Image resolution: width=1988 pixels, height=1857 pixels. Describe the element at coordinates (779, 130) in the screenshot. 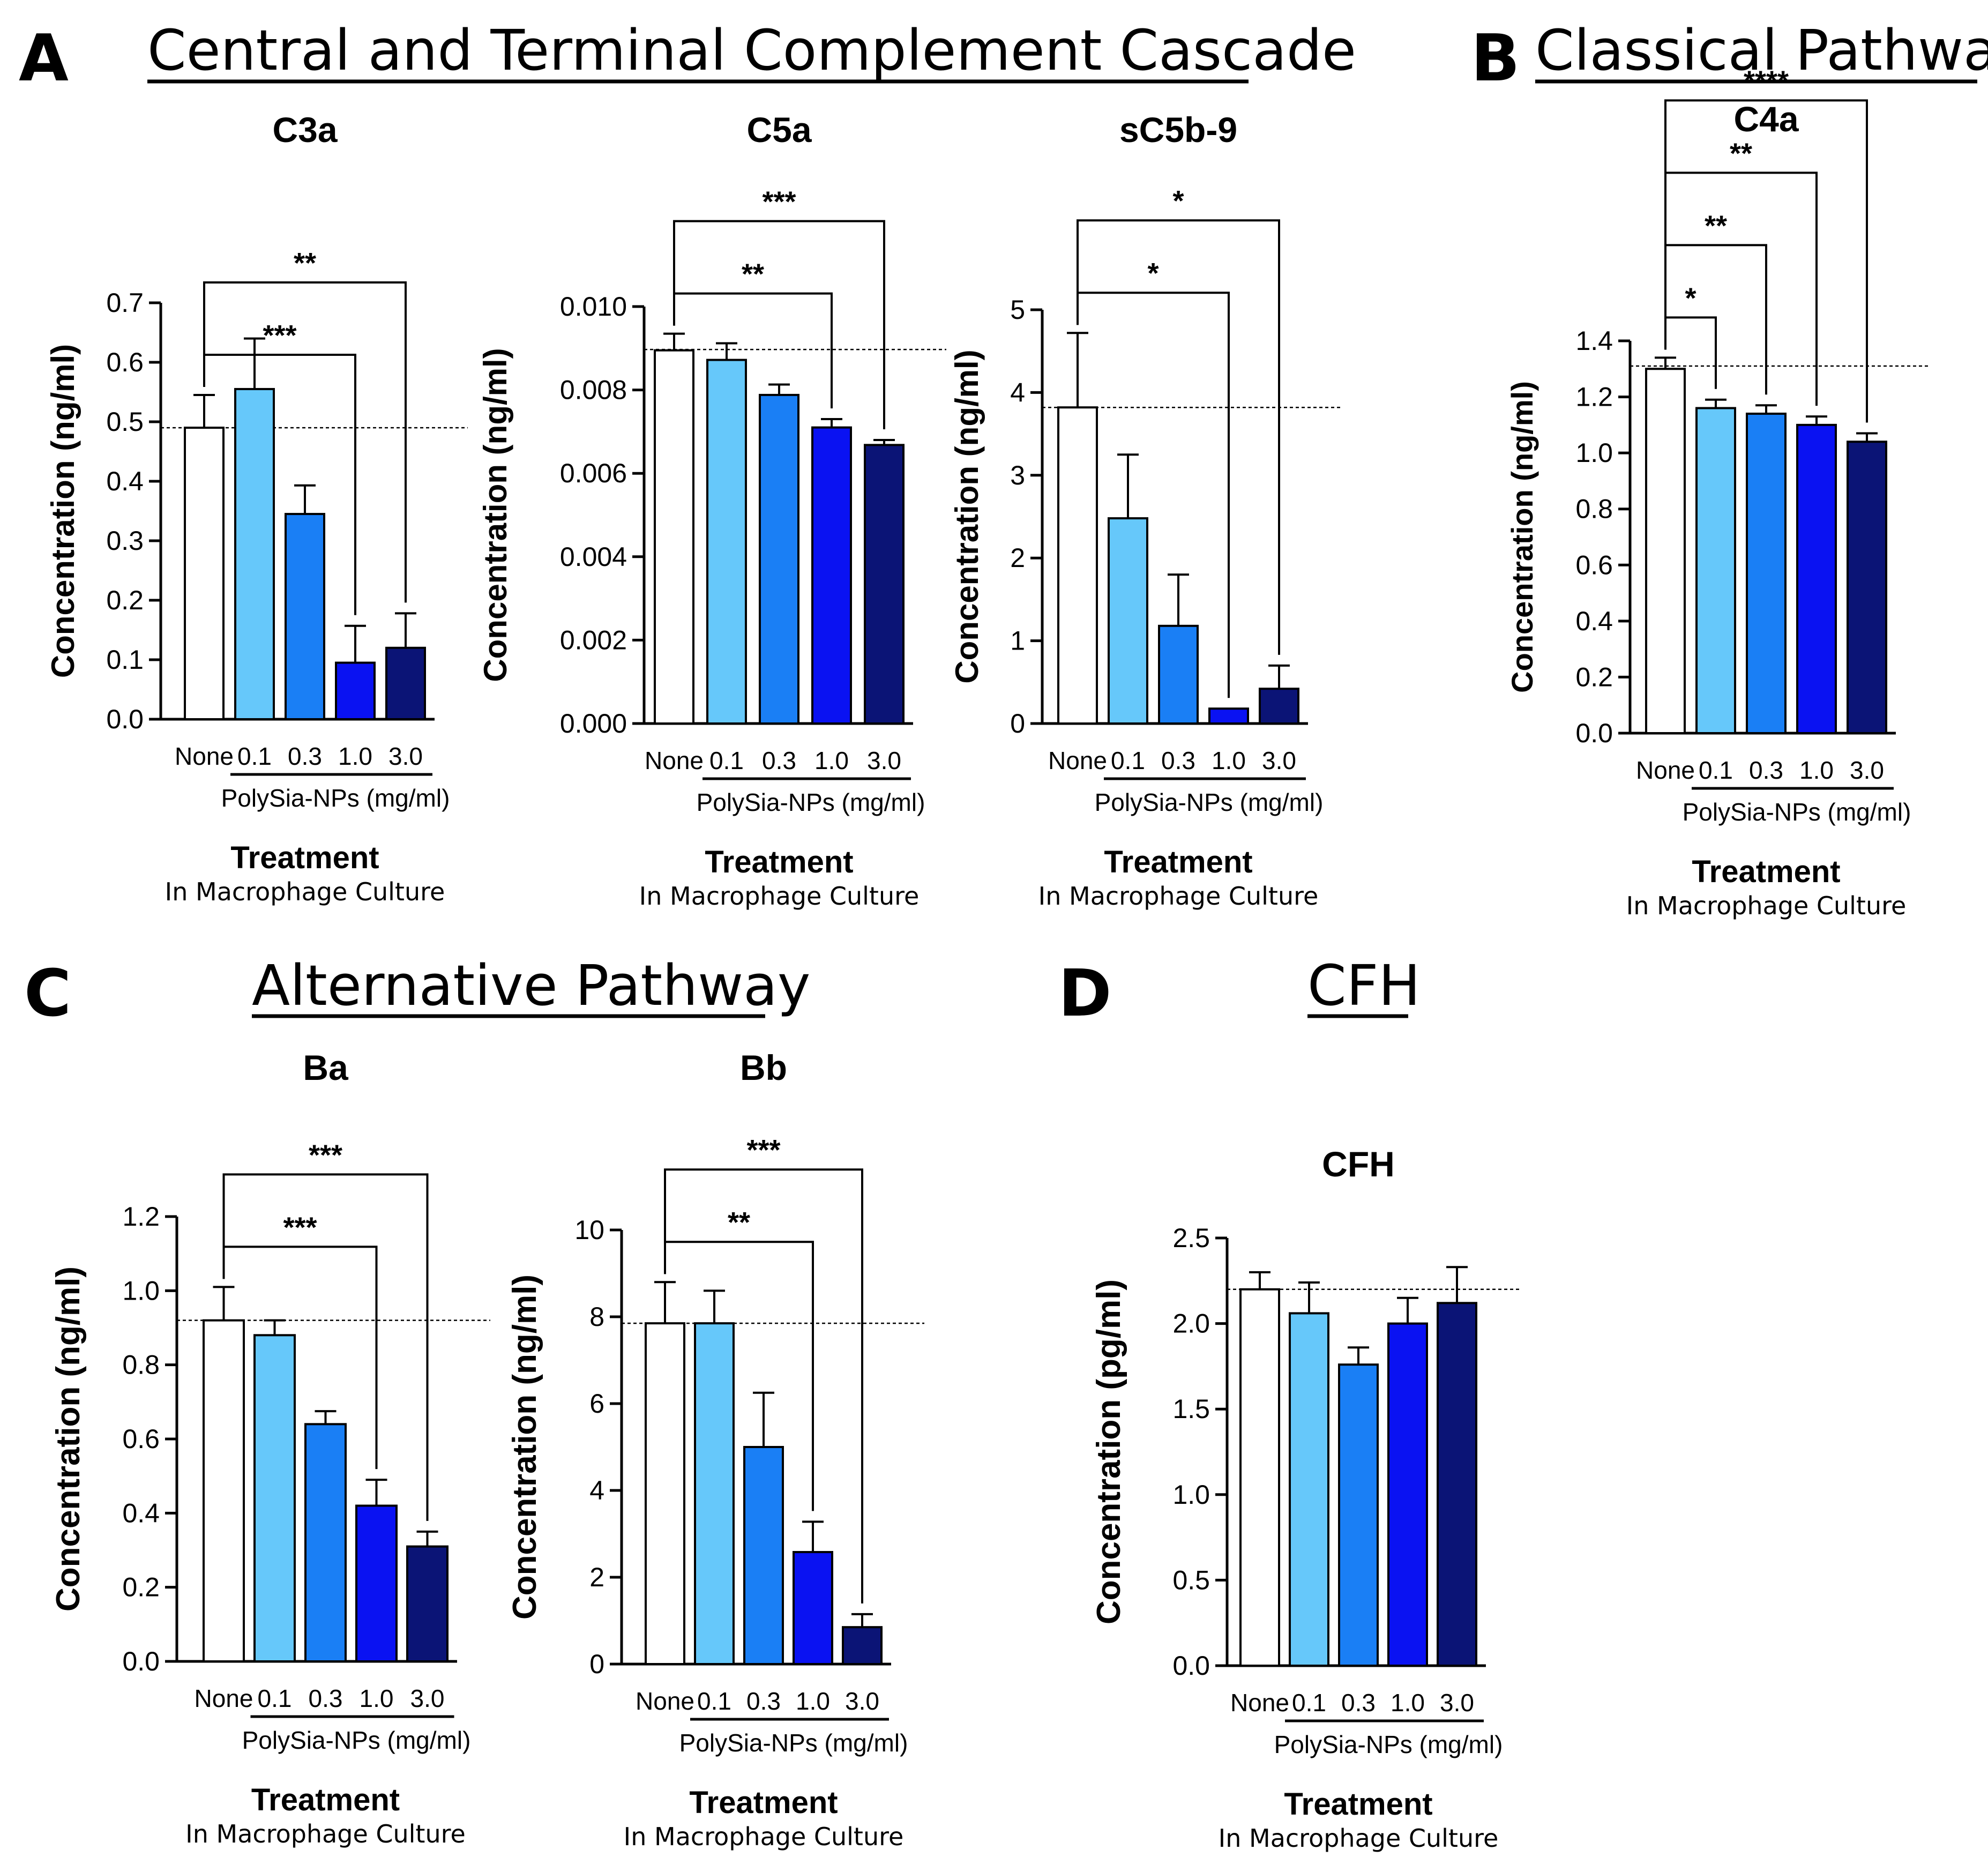

I see `c5a-title: C5a` at that location.